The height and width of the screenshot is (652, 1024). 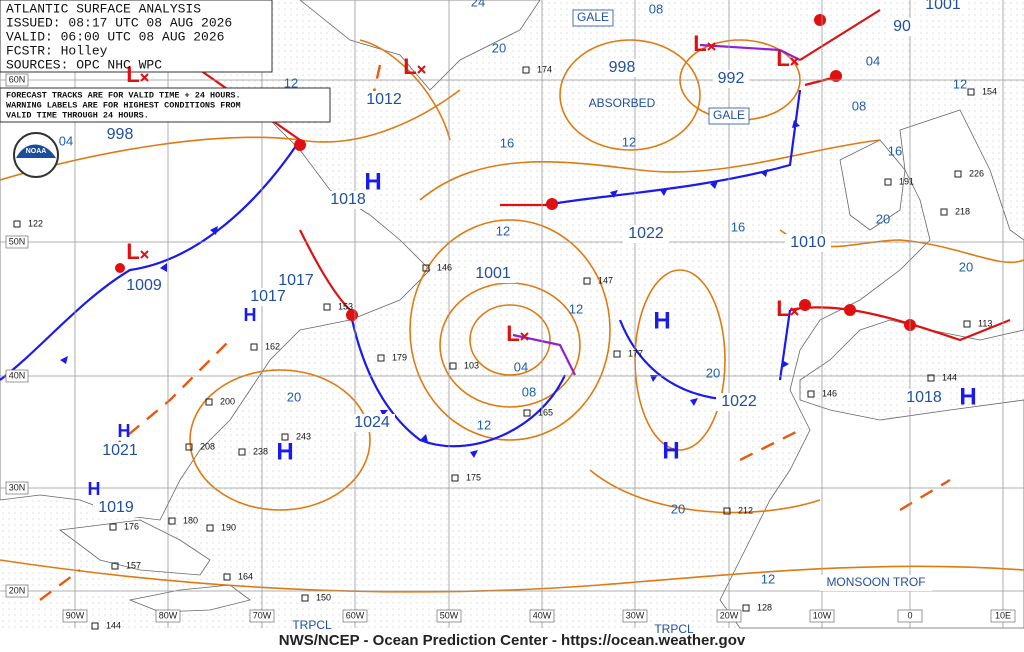 I want to click on warning-label: GALE, so click(x=729, y=115).